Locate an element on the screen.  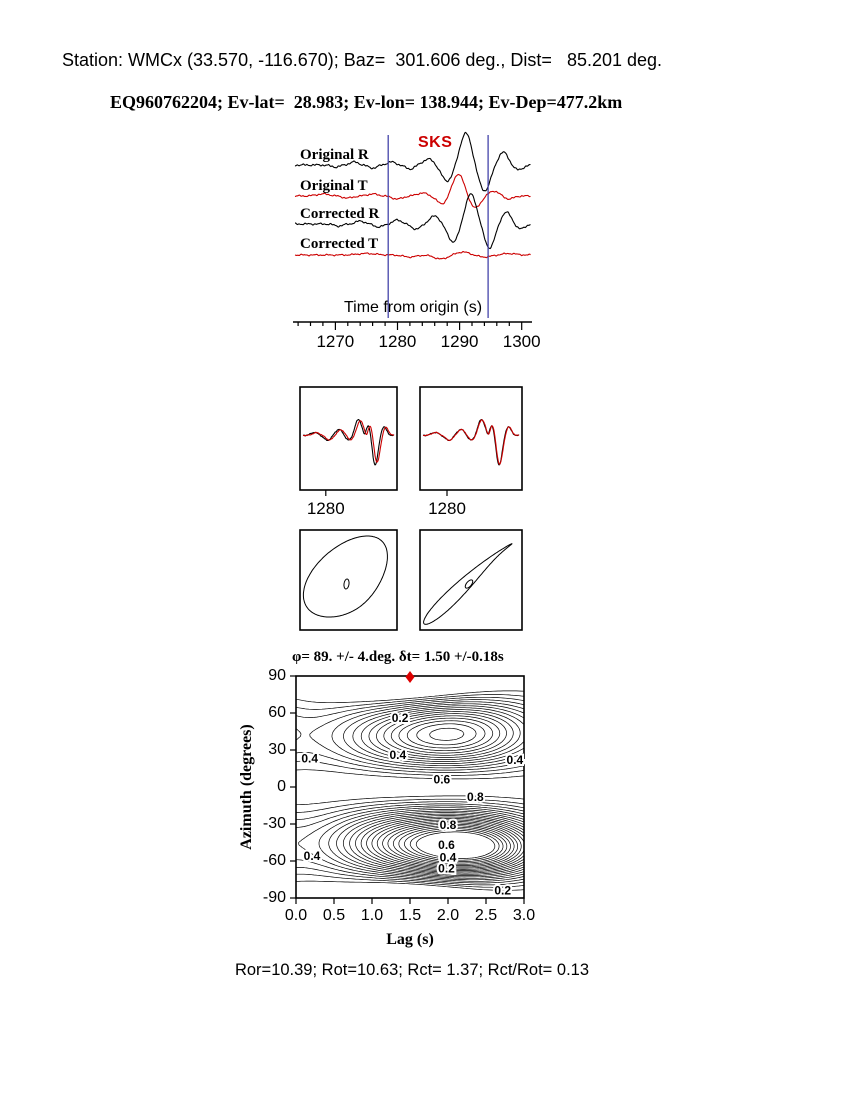
trace-corrected-r is located at coordinates (413, 221).